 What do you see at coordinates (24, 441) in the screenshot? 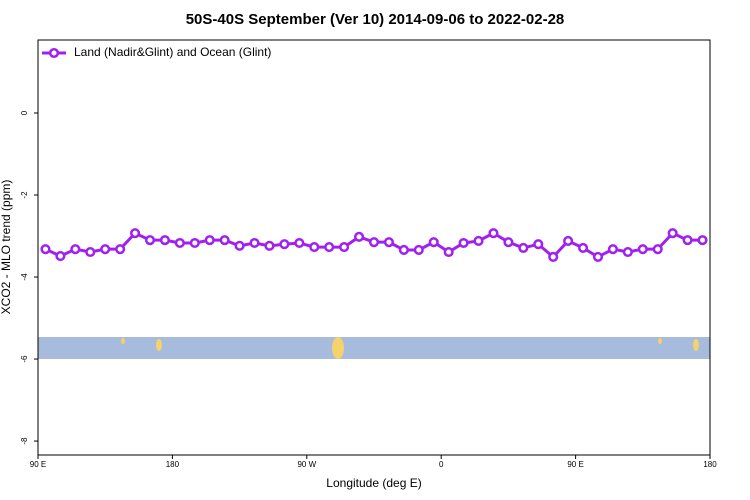
I see `y-tick-label: -8` at bounding box center [24, 441].